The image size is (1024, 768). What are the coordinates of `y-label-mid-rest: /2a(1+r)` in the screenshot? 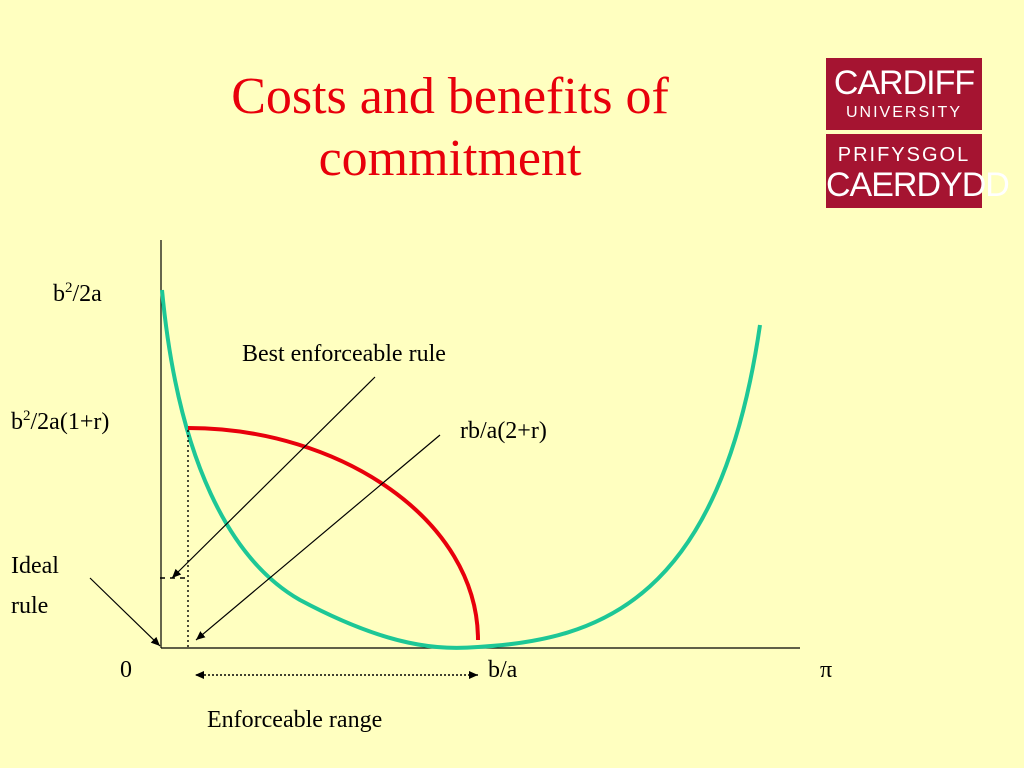 It's located at (70, 422).